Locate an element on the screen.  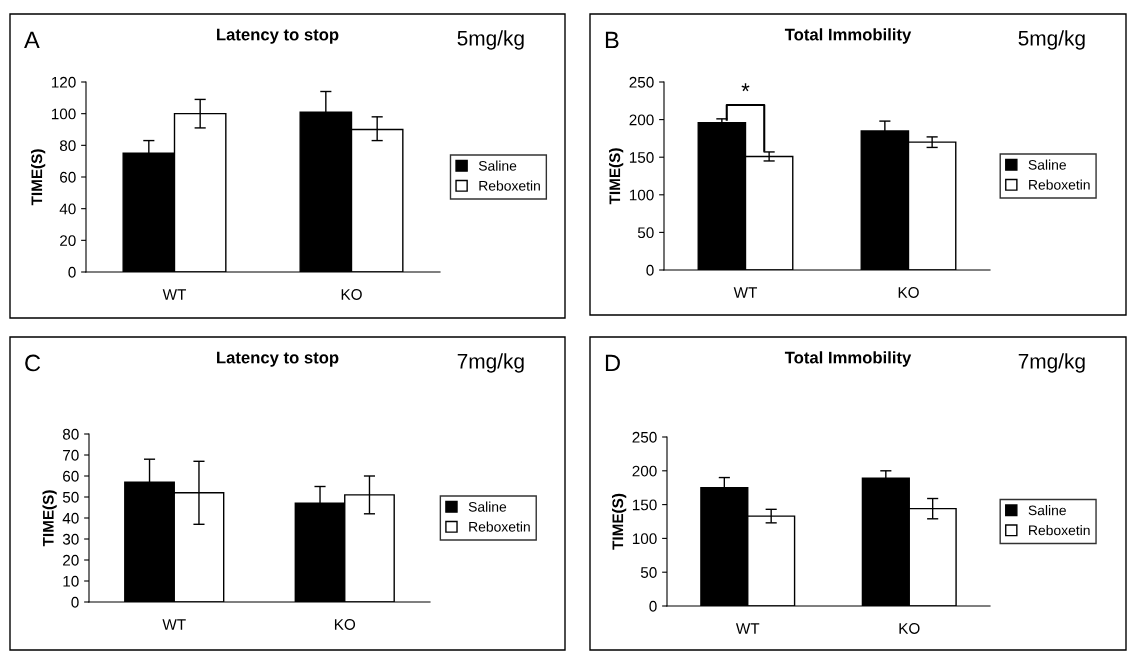
y-tick-label: 120 is located at coordinates (63, 82).